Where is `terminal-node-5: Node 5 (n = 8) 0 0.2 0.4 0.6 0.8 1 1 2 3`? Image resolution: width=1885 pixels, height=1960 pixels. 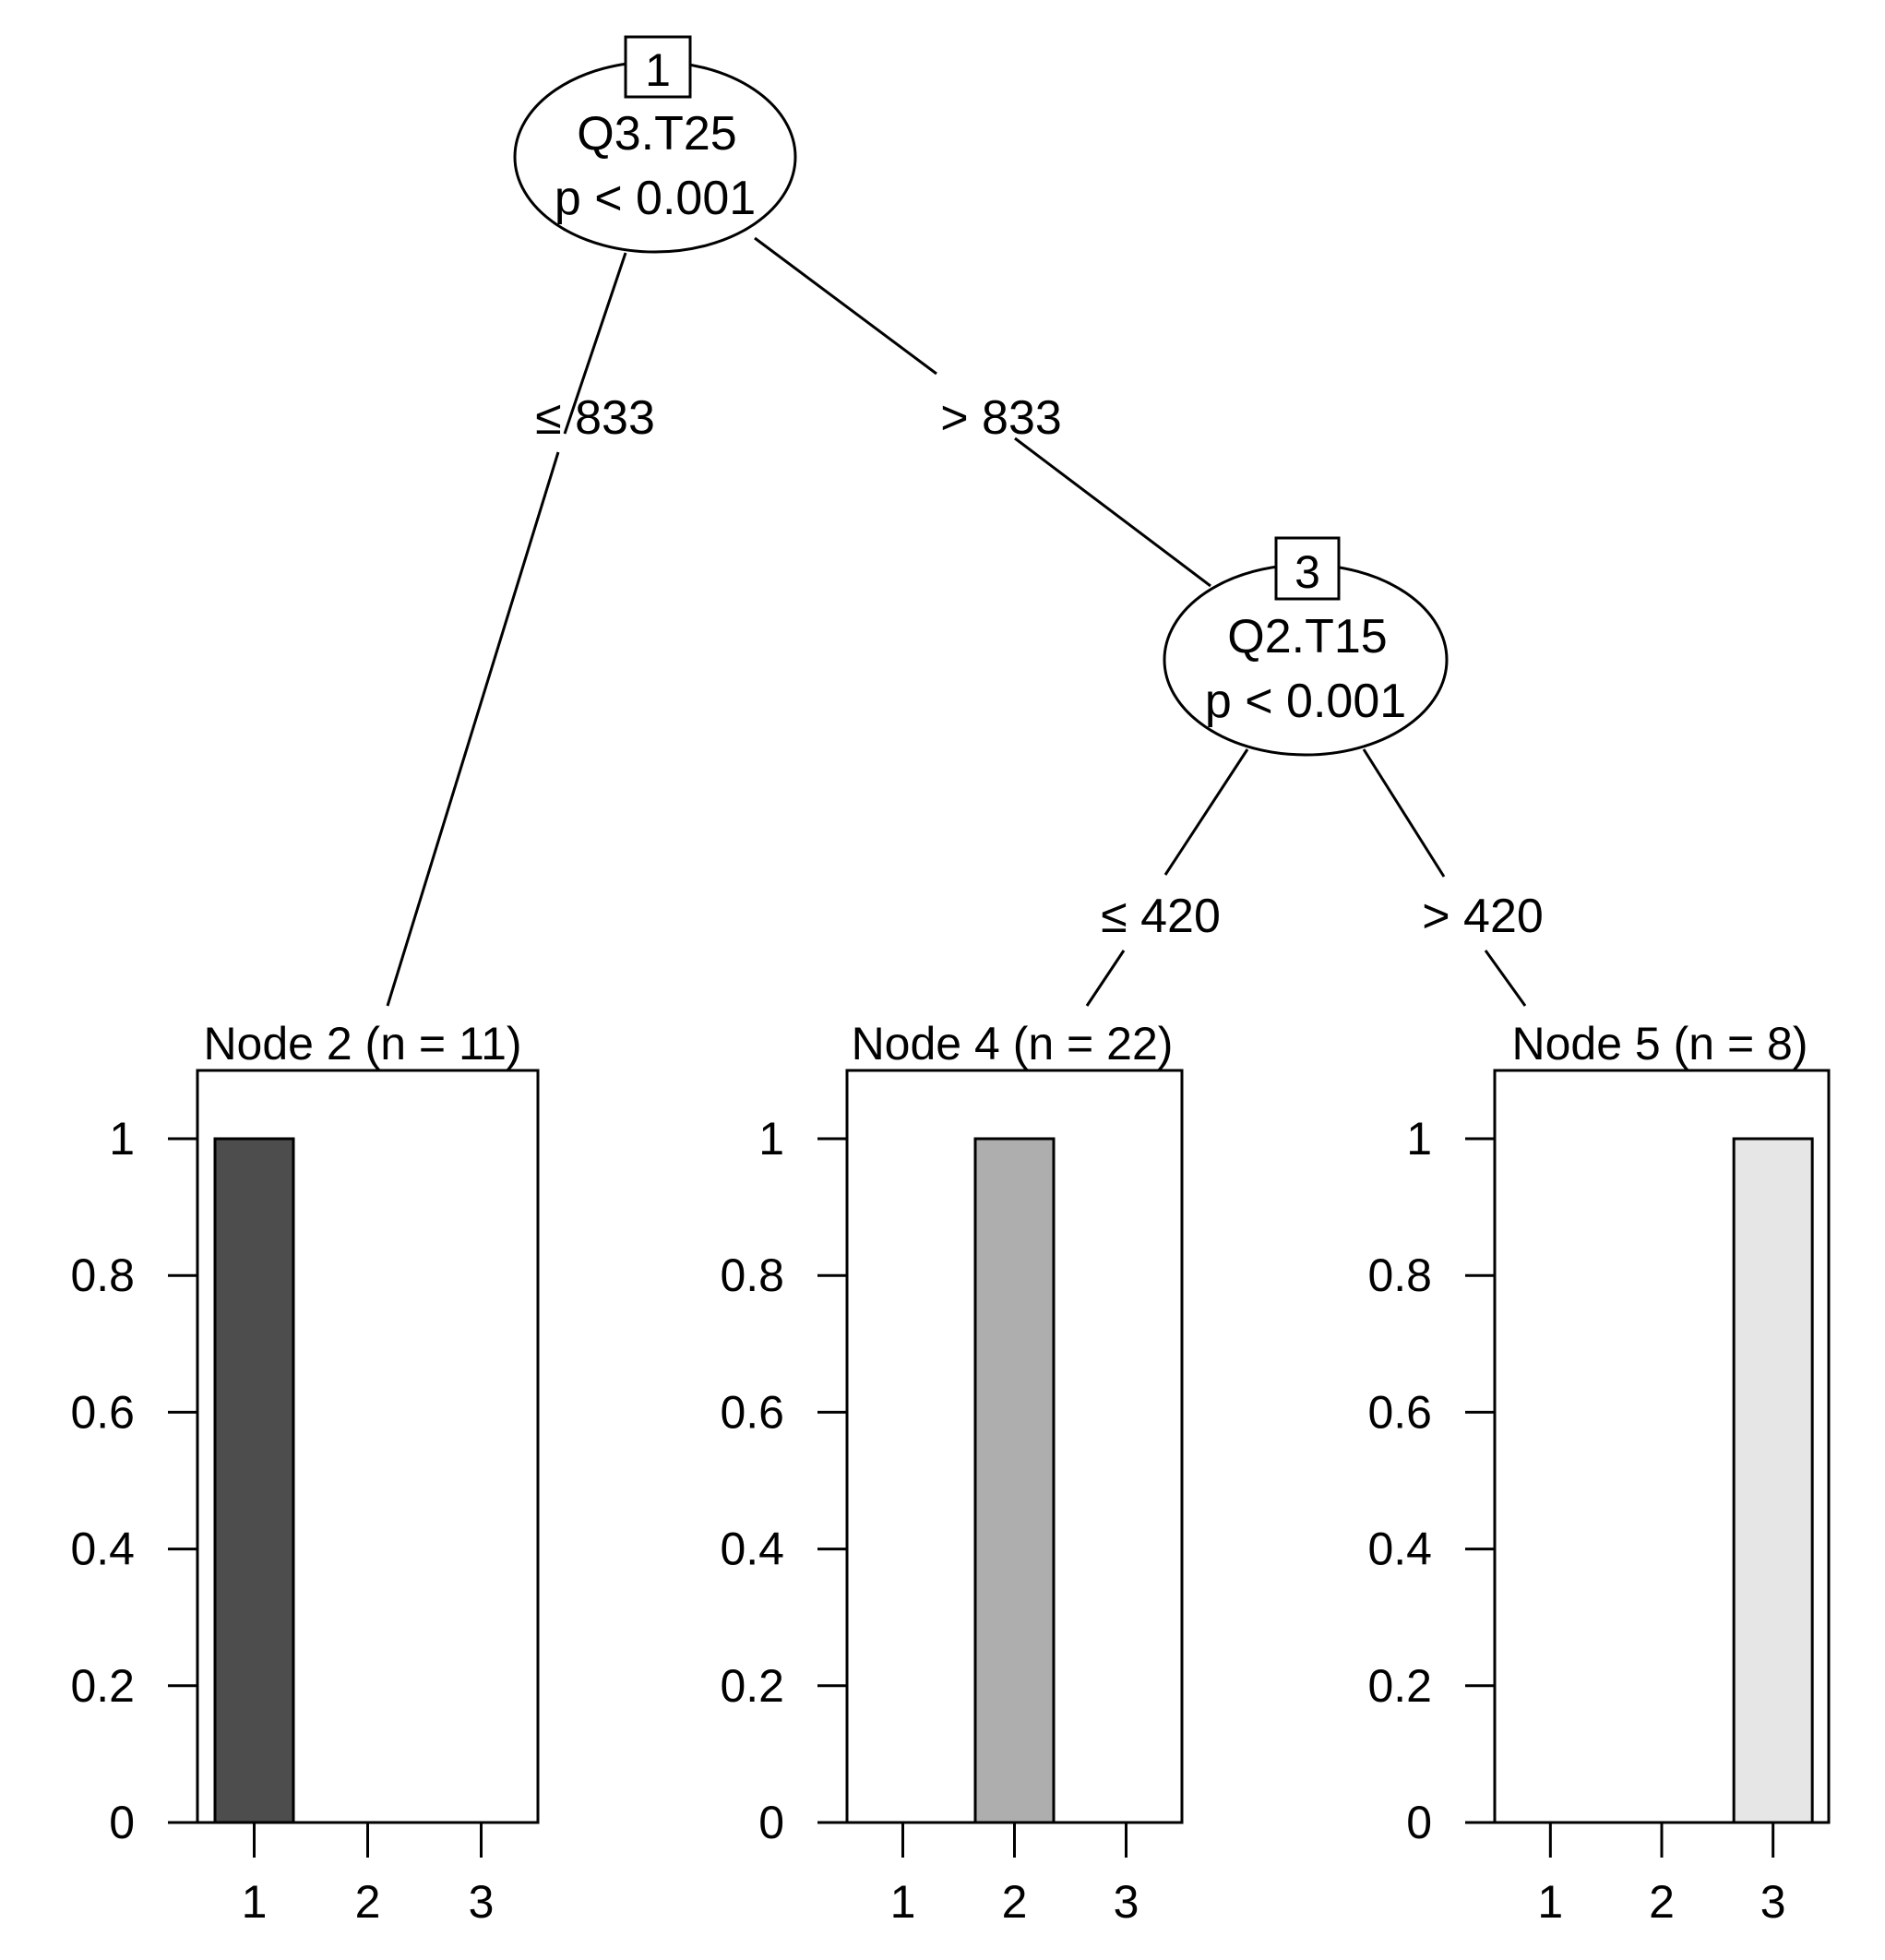 terminal-node-5: Node 5 (n = 8) 0 0.2 0.4 0.6 0.8 1 1 2 3 is located at coordinates (1599, 1473).